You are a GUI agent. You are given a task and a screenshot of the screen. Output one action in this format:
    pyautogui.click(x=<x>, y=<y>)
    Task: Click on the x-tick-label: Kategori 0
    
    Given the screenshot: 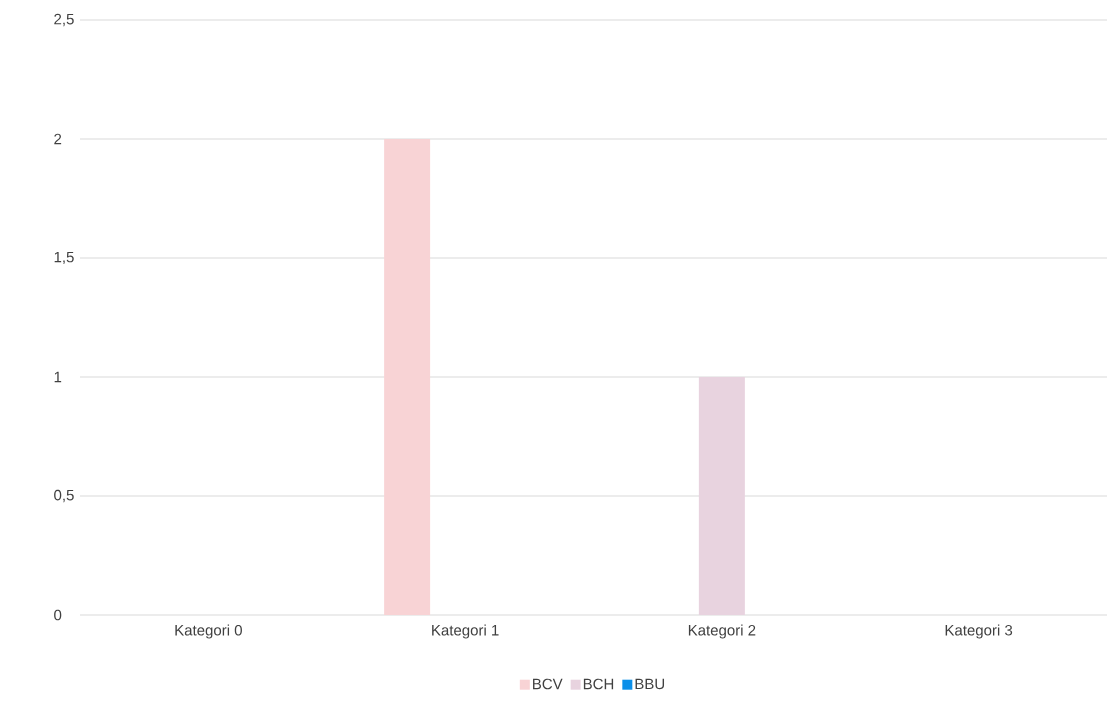 What is the action you would take?
    pyautogui.click(x=208, y=631)
    